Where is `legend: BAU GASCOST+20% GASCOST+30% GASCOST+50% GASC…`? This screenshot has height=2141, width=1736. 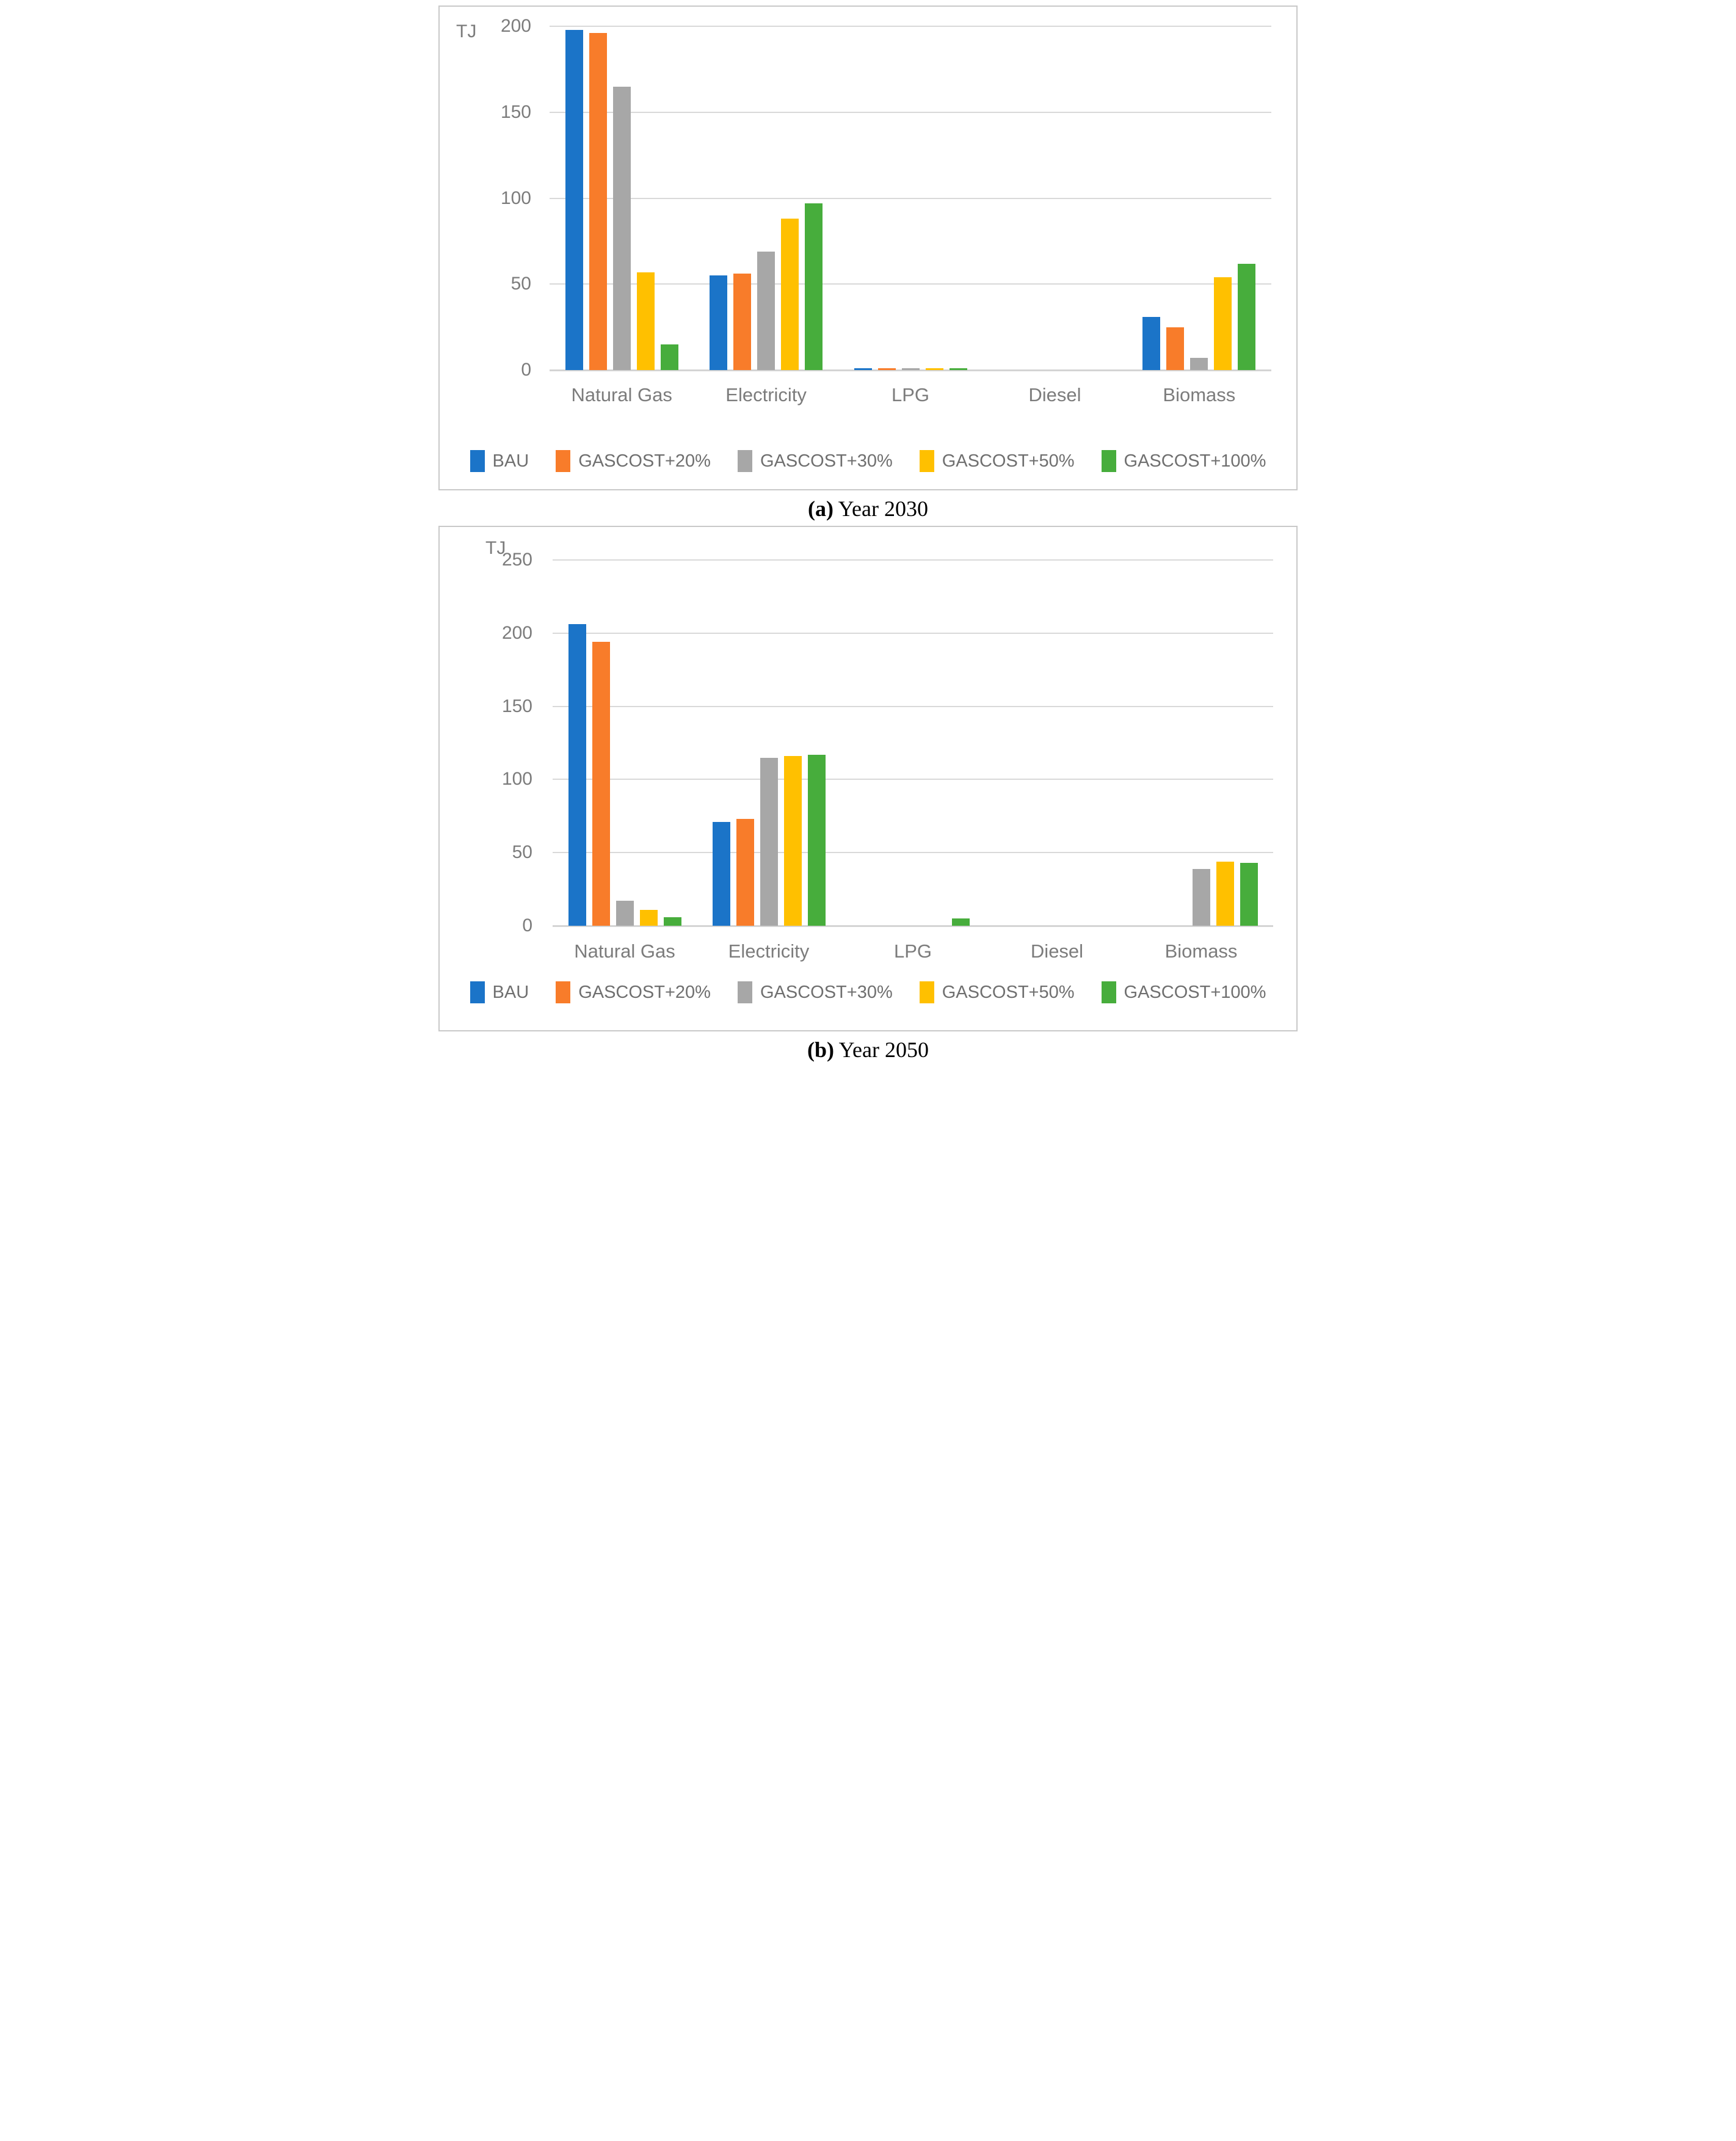 legend: BAU GASCOST+20% GASCOST+30% GASCOST+50% GASC… is located at coordinates (868, 461).